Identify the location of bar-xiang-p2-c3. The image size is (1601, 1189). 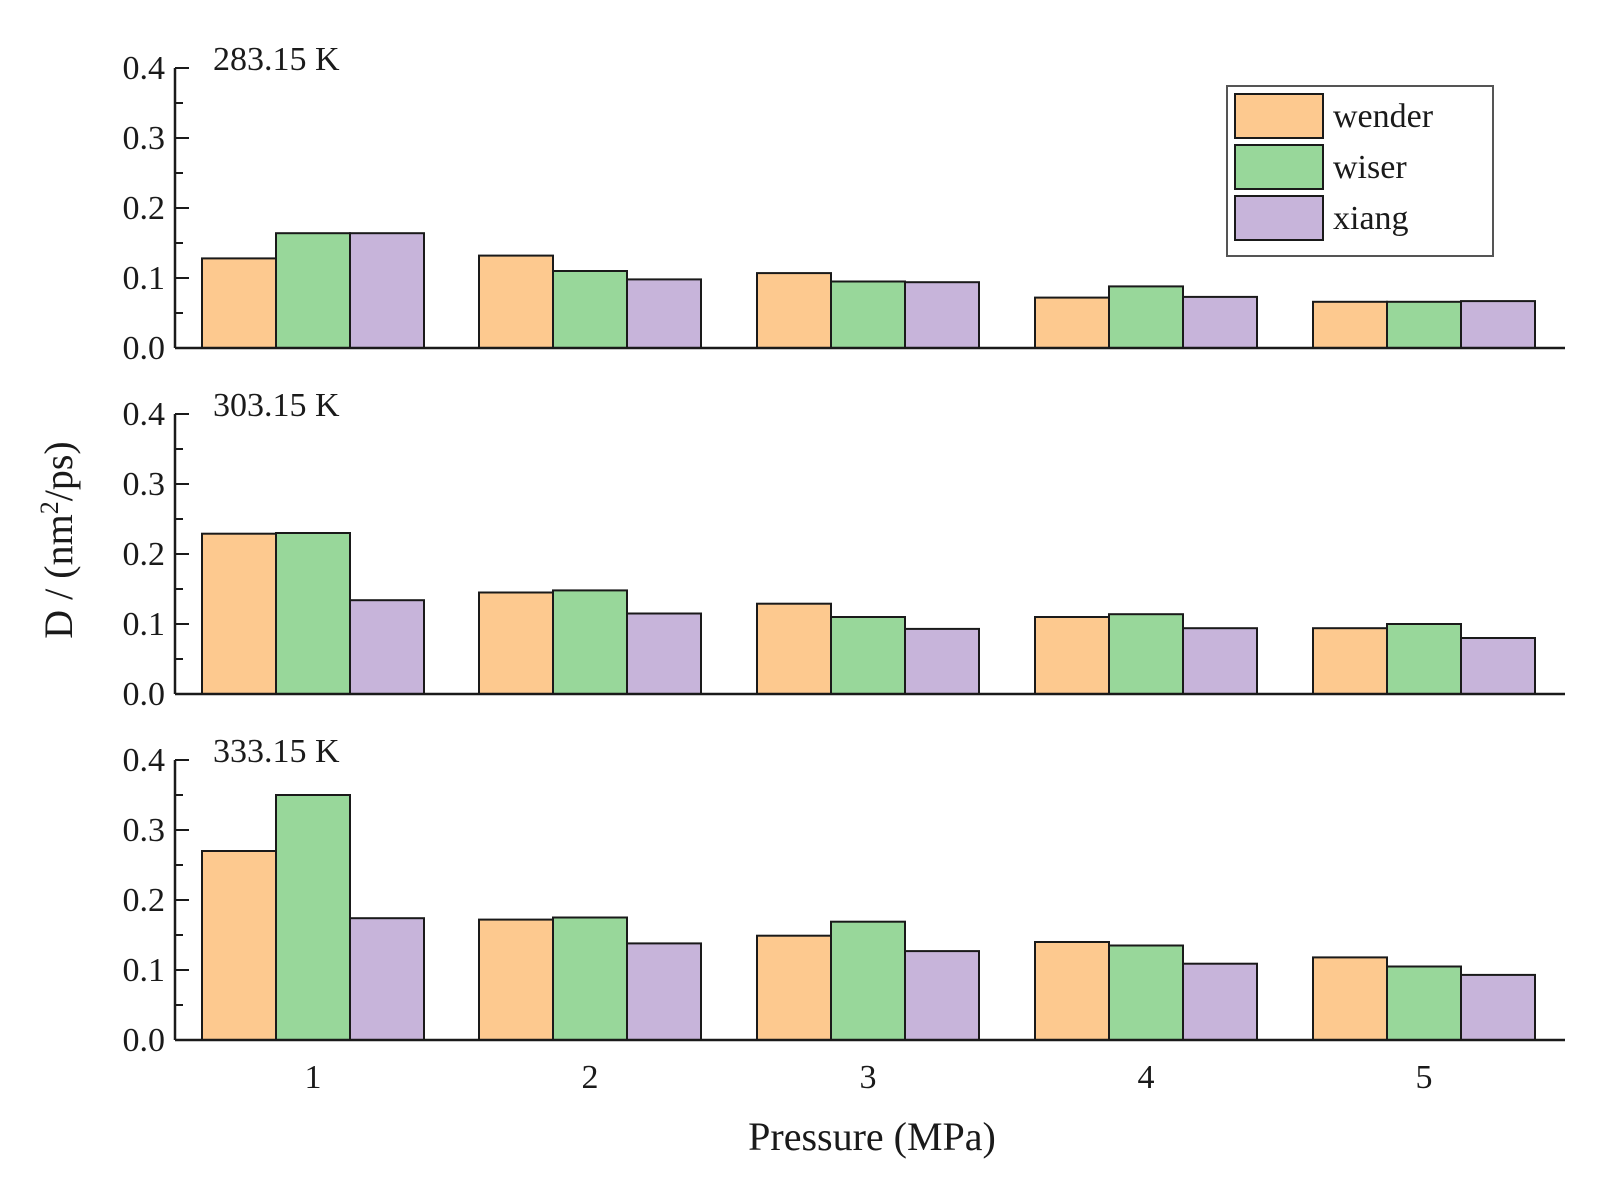
(942, 661).